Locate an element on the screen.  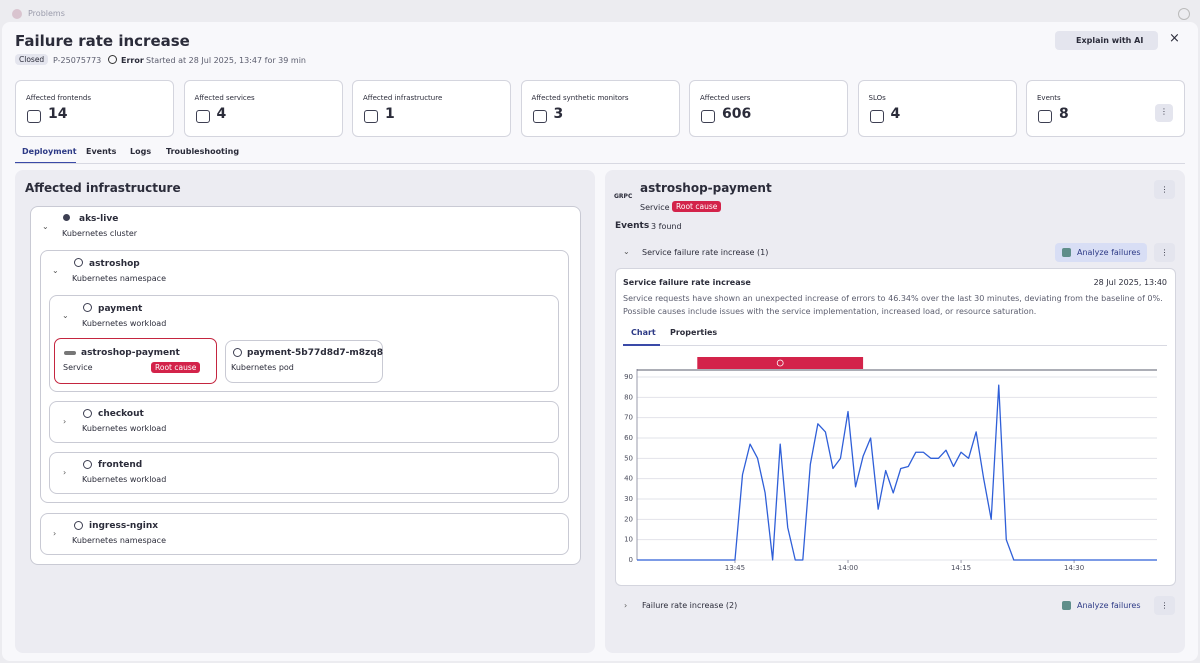
error-icon is located at coordinates (112, 59).